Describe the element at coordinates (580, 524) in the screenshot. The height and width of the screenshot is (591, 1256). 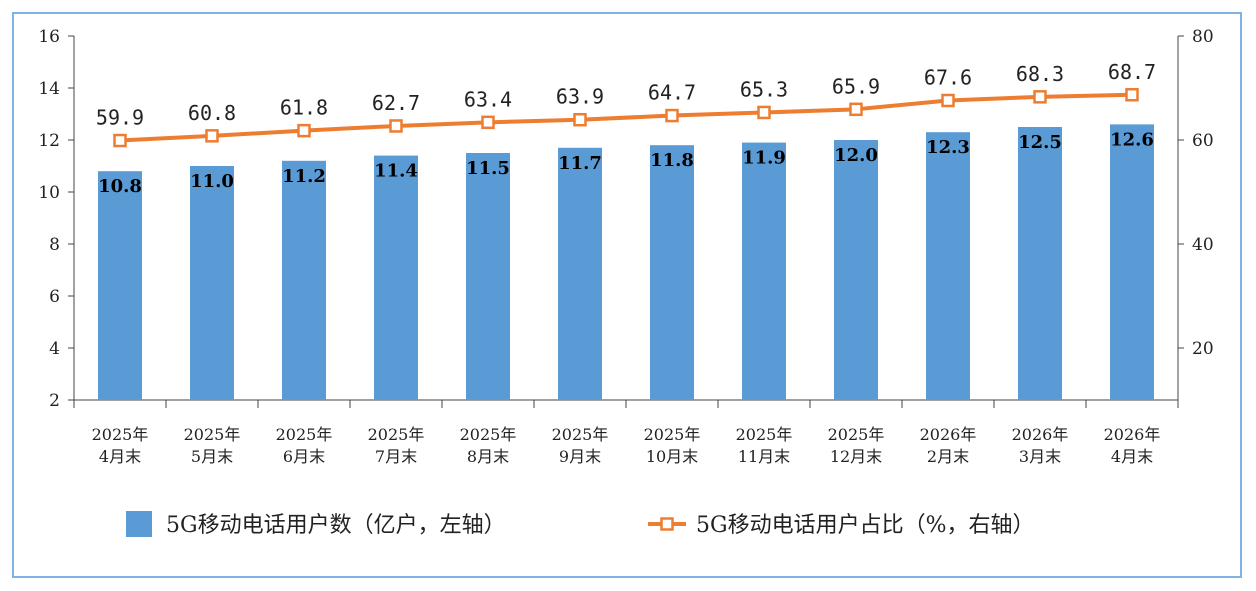
I see `legend: 5G移动电话用户数（亿户，左轴） 5G移动电话用户占比（%，右轴）` at that location.